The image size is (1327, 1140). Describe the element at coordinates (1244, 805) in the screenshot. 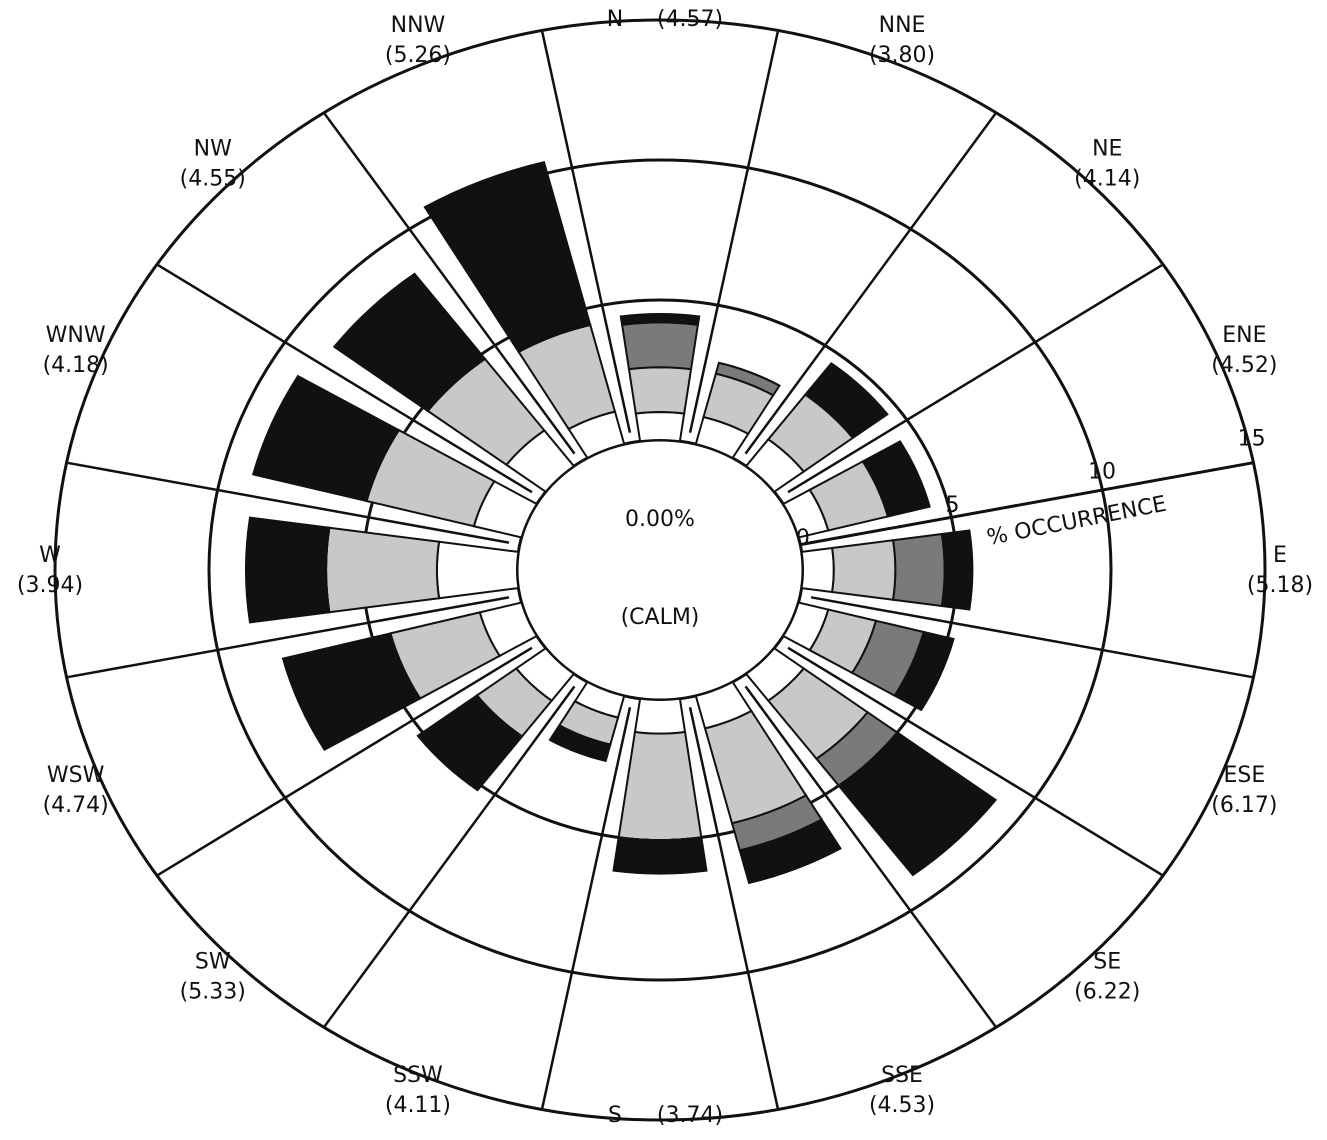

I see `speed-label: (6.17)` at that location.